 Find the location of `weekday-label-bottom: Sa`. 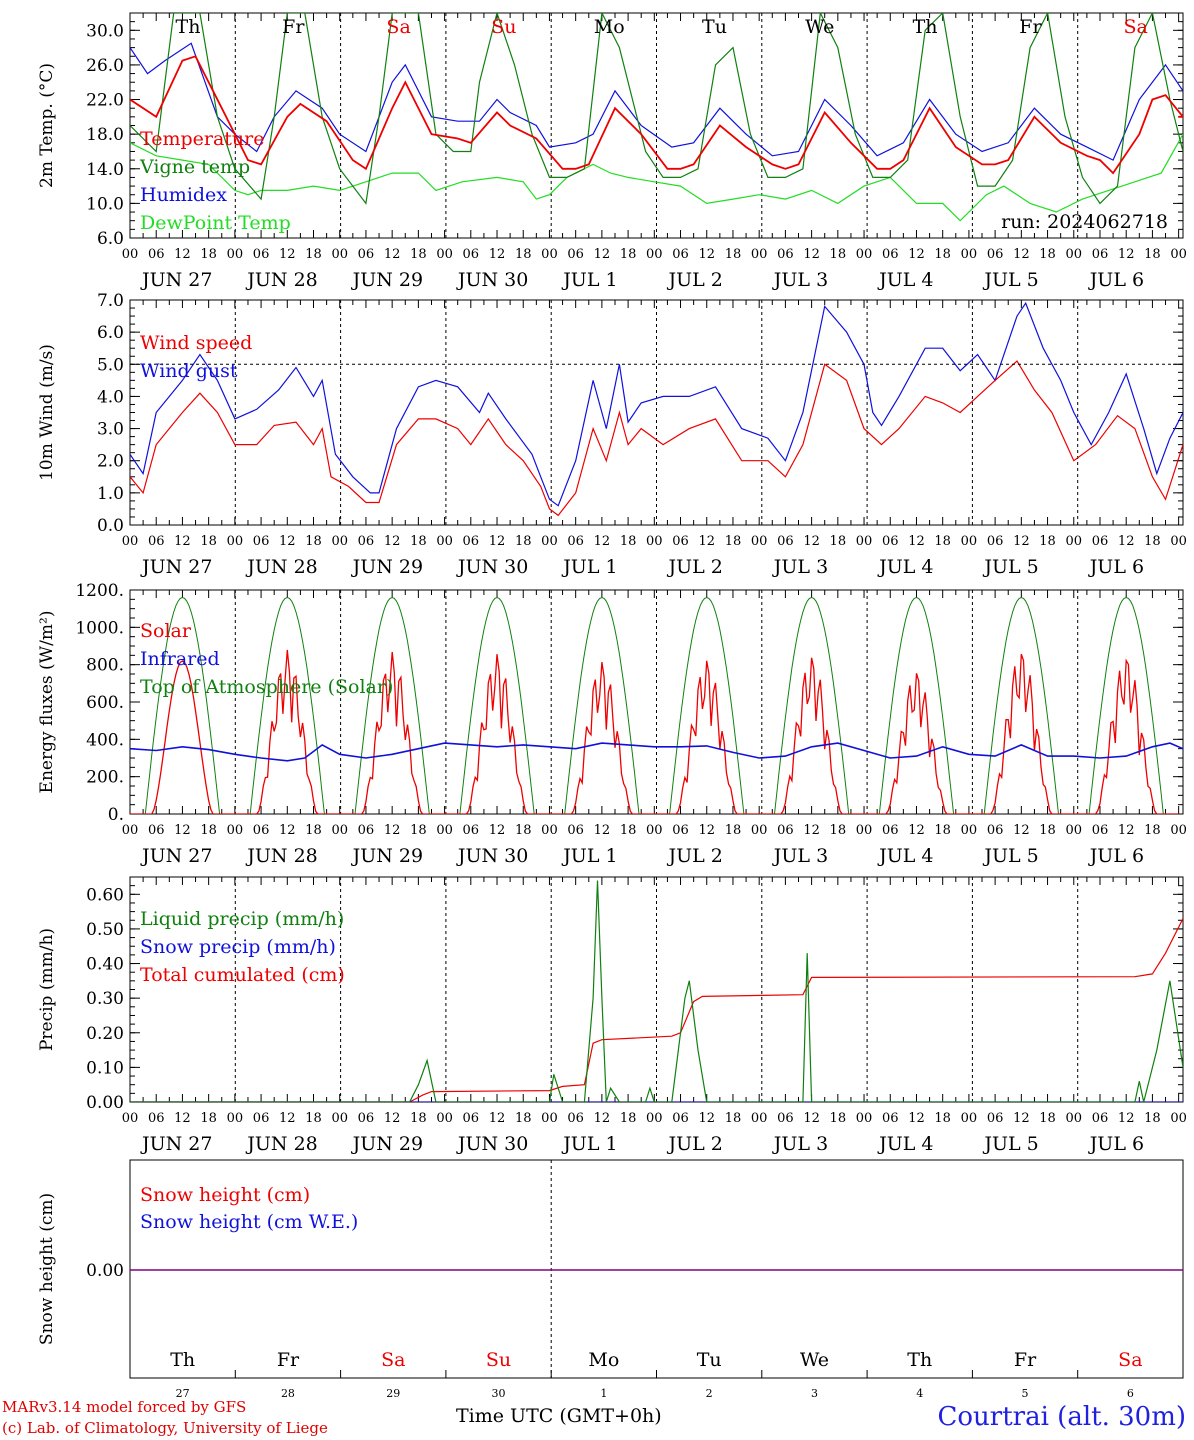

weekday-label-bottom: Sa is located at coordinates (1130, 1360).